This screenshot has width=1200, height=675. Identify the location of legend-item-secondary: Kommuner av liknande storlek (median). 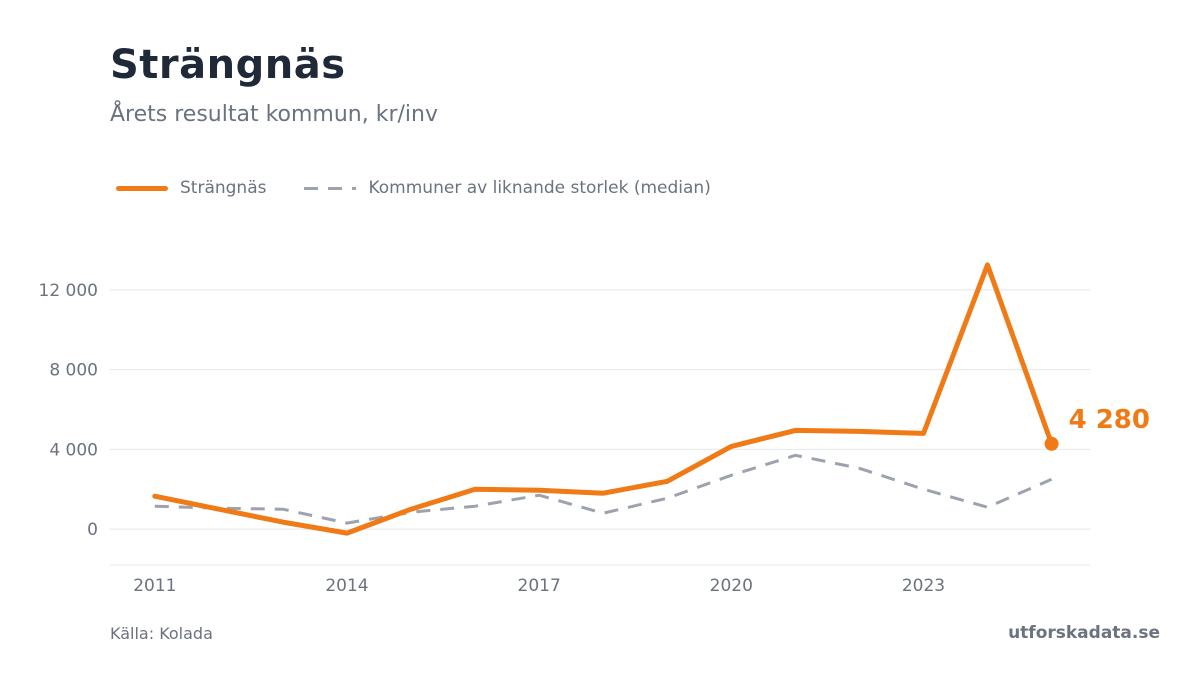
(507, 188).